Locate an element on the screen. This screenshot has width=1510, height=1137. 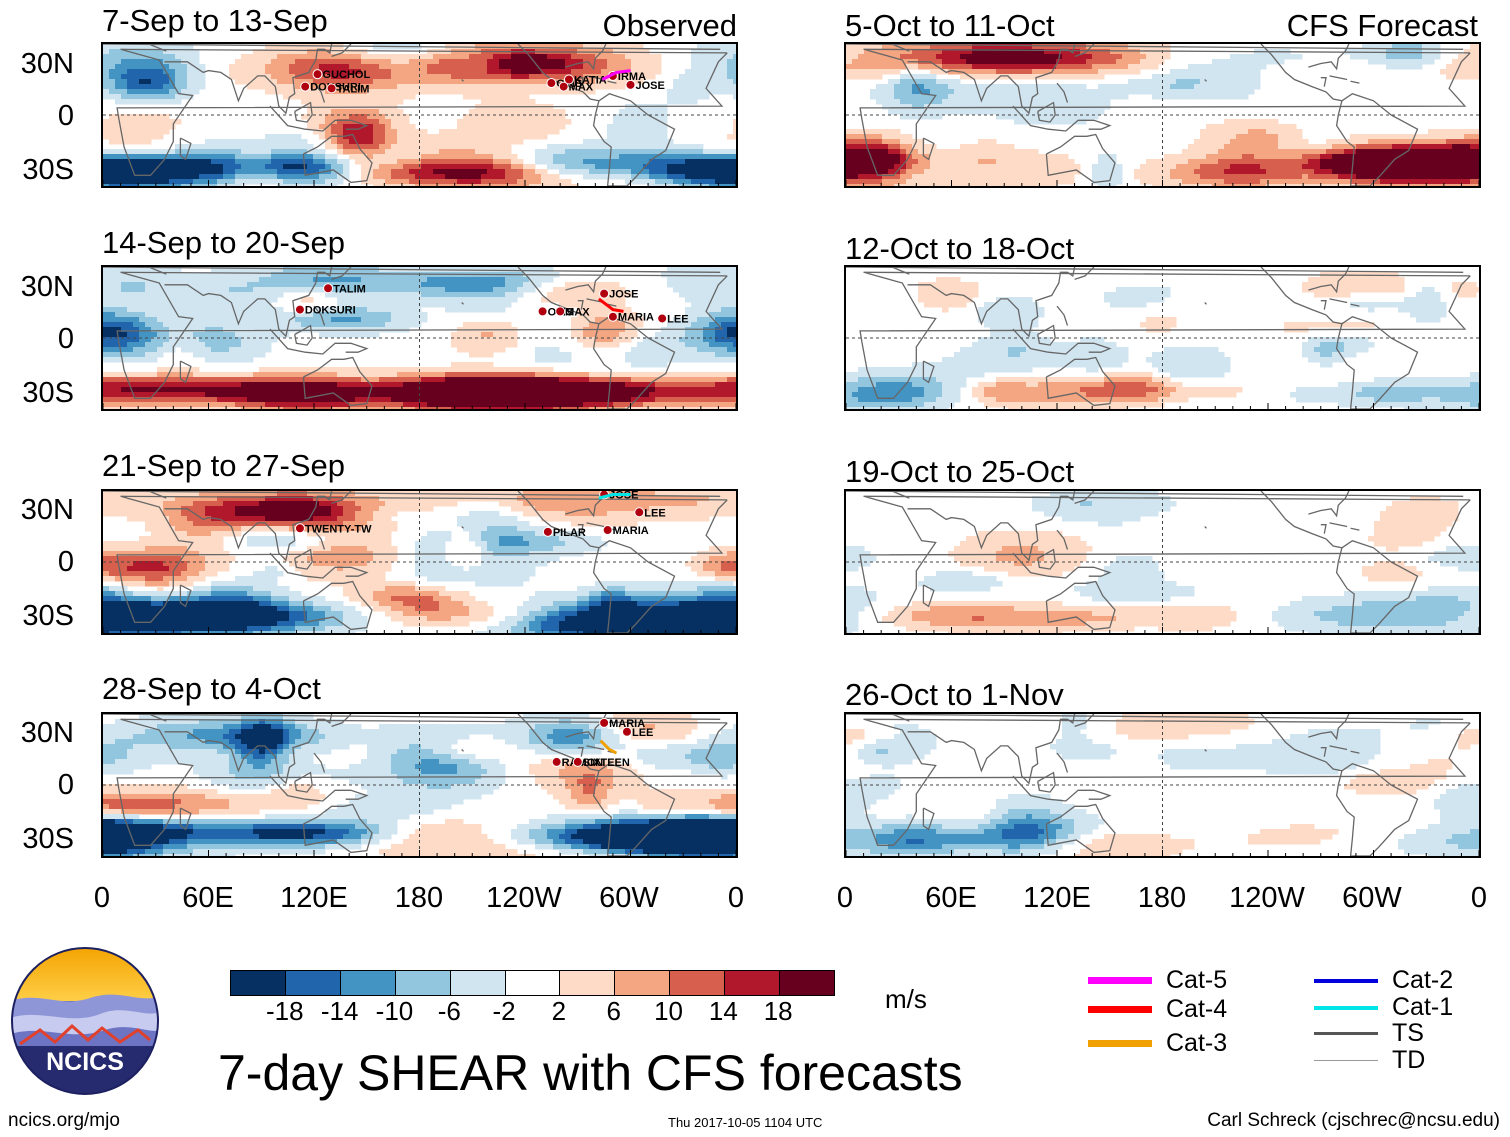
footer-url: ncics.org/mjo is located at coordinates (64, 1120).